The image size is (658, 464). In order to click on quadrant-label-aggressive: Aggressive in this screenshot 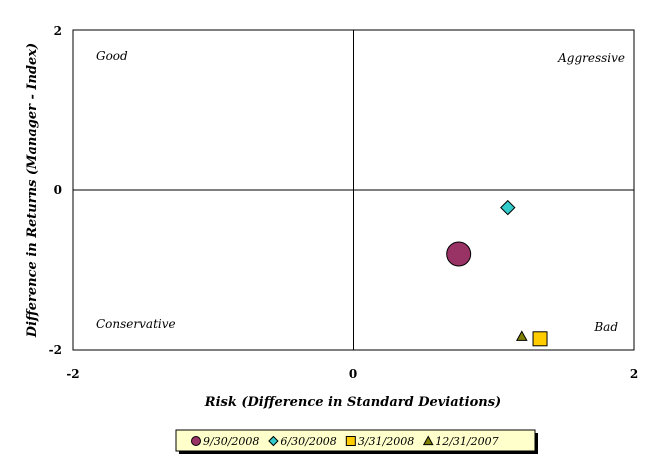, I will do `click(591, 58)`.